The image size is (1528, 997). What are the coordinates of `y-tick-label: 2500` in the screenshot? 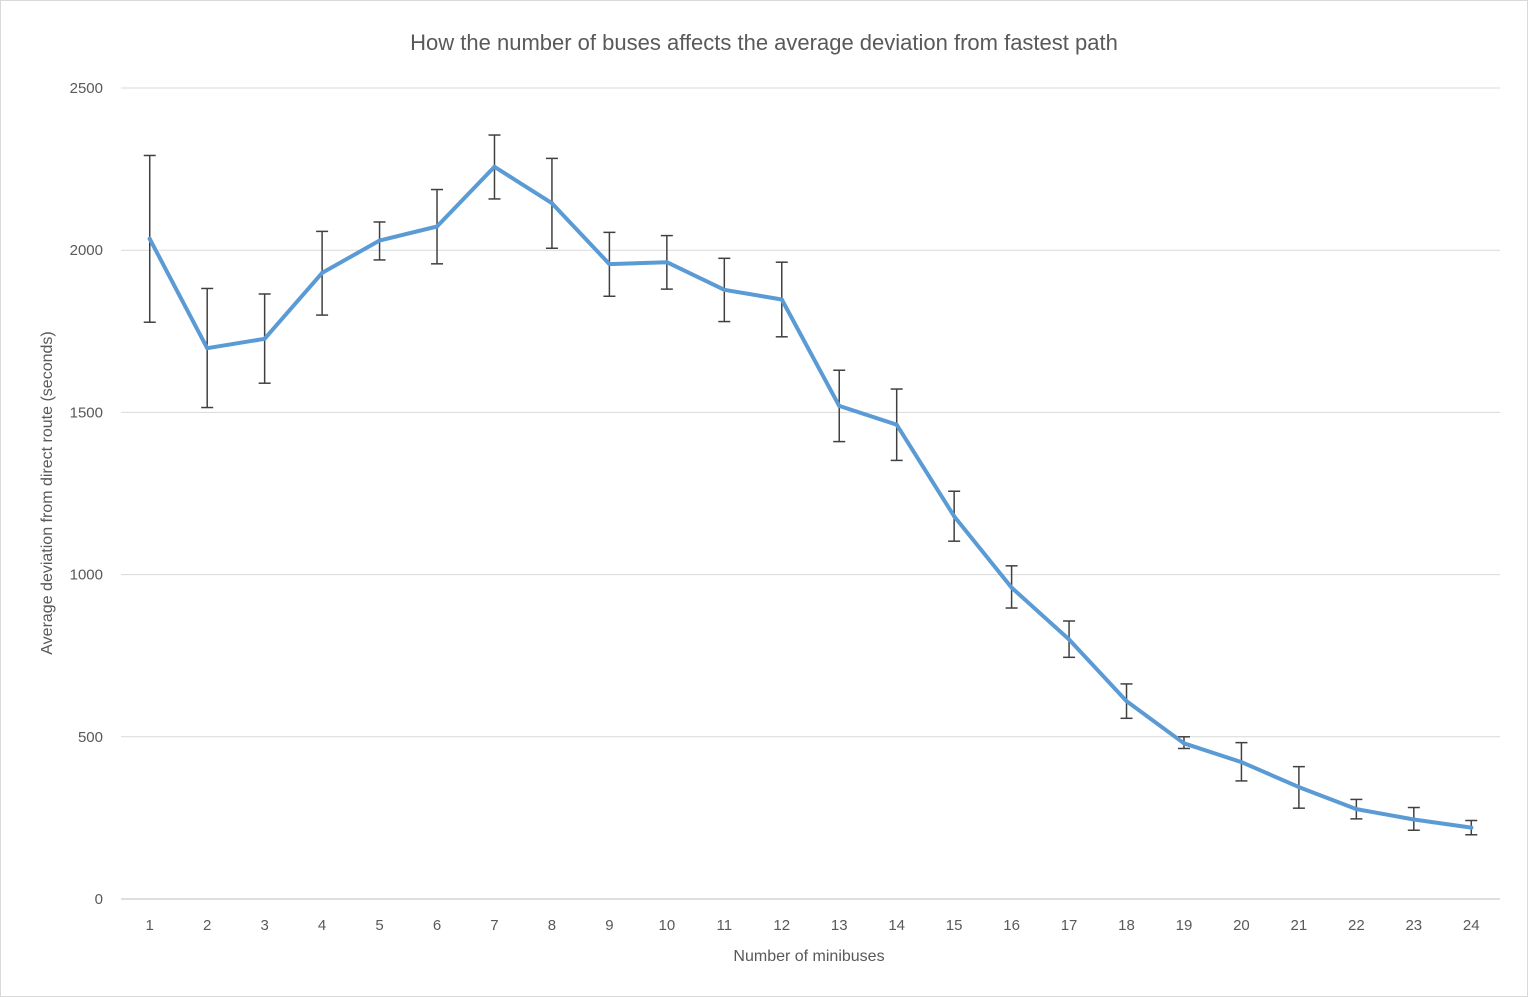 It's located at (86, 88).